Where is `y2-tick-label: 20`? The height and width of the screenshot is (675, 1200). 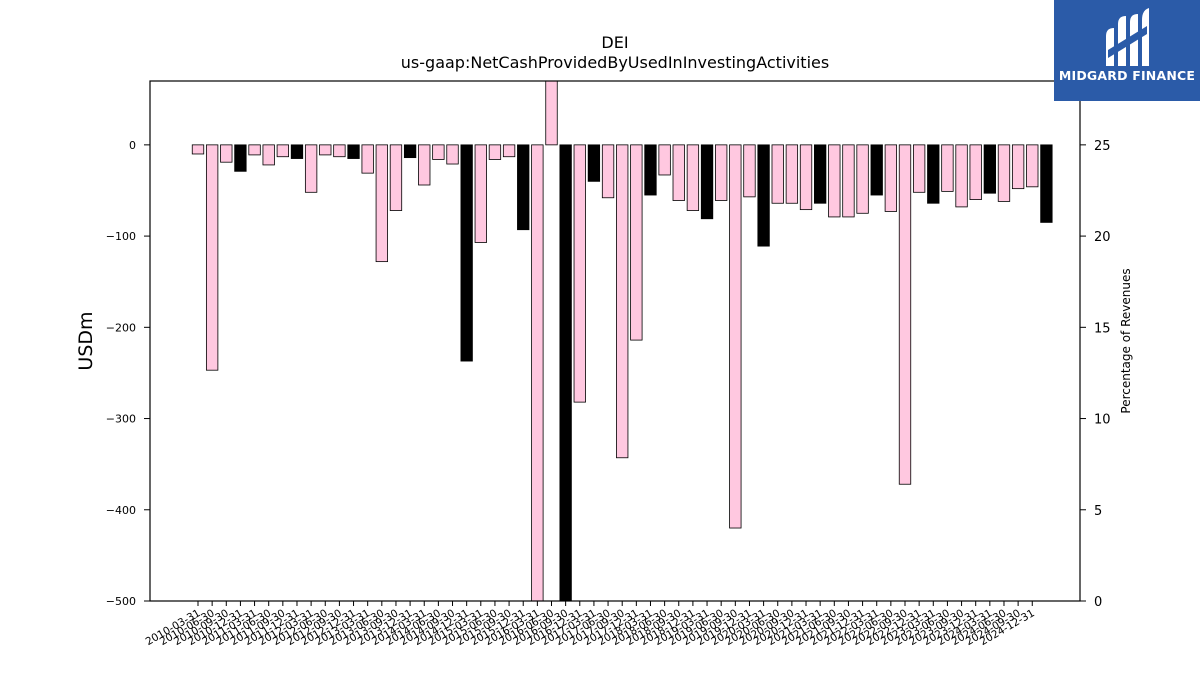 y2-tick-label: 20 is located at coordinates (1102, 237).